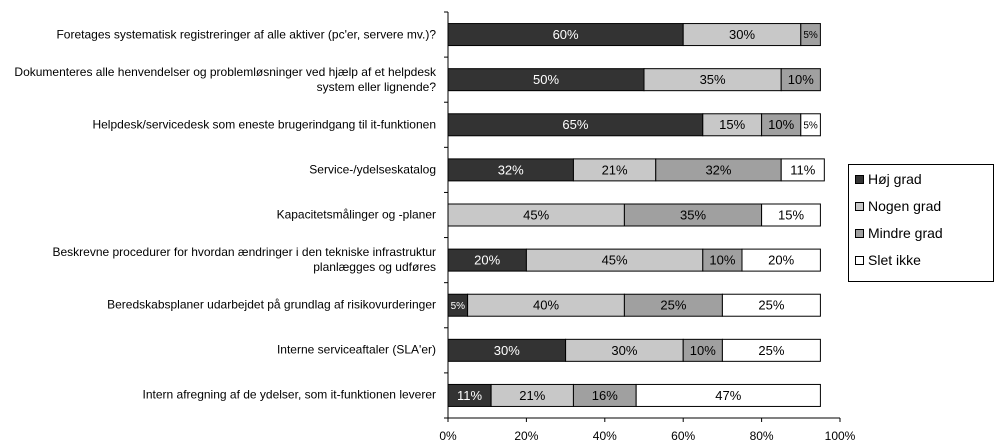 Image resolution: width=997 pixels, height=445 pixels. What do you see at coordinates (605, 395) in the screenshot?
I see `data-label: 16%` at bounding box center [605, 395].